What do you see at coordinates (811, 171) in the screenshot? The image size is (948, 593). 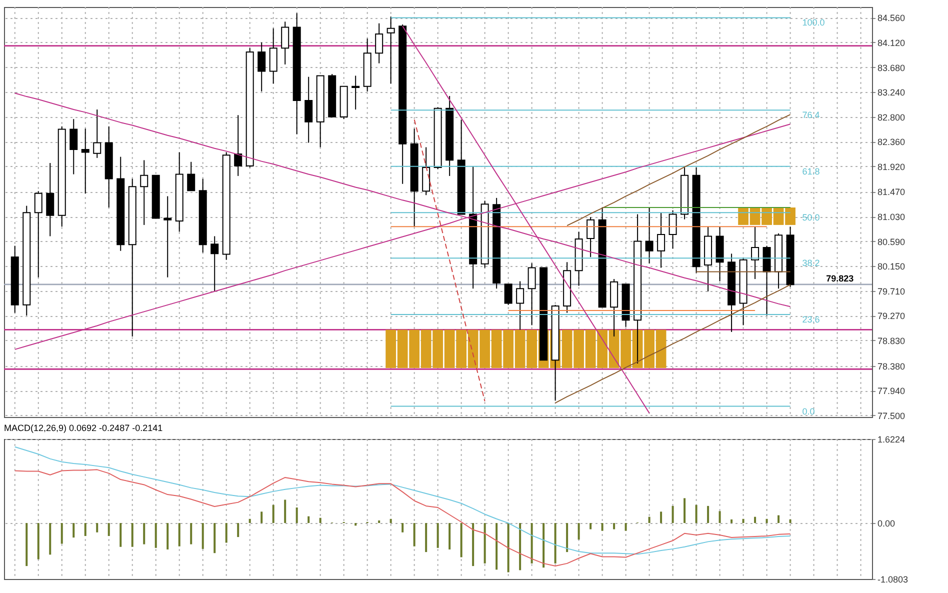 I see `series-label: 61.8` at bounding box center [811, 171].